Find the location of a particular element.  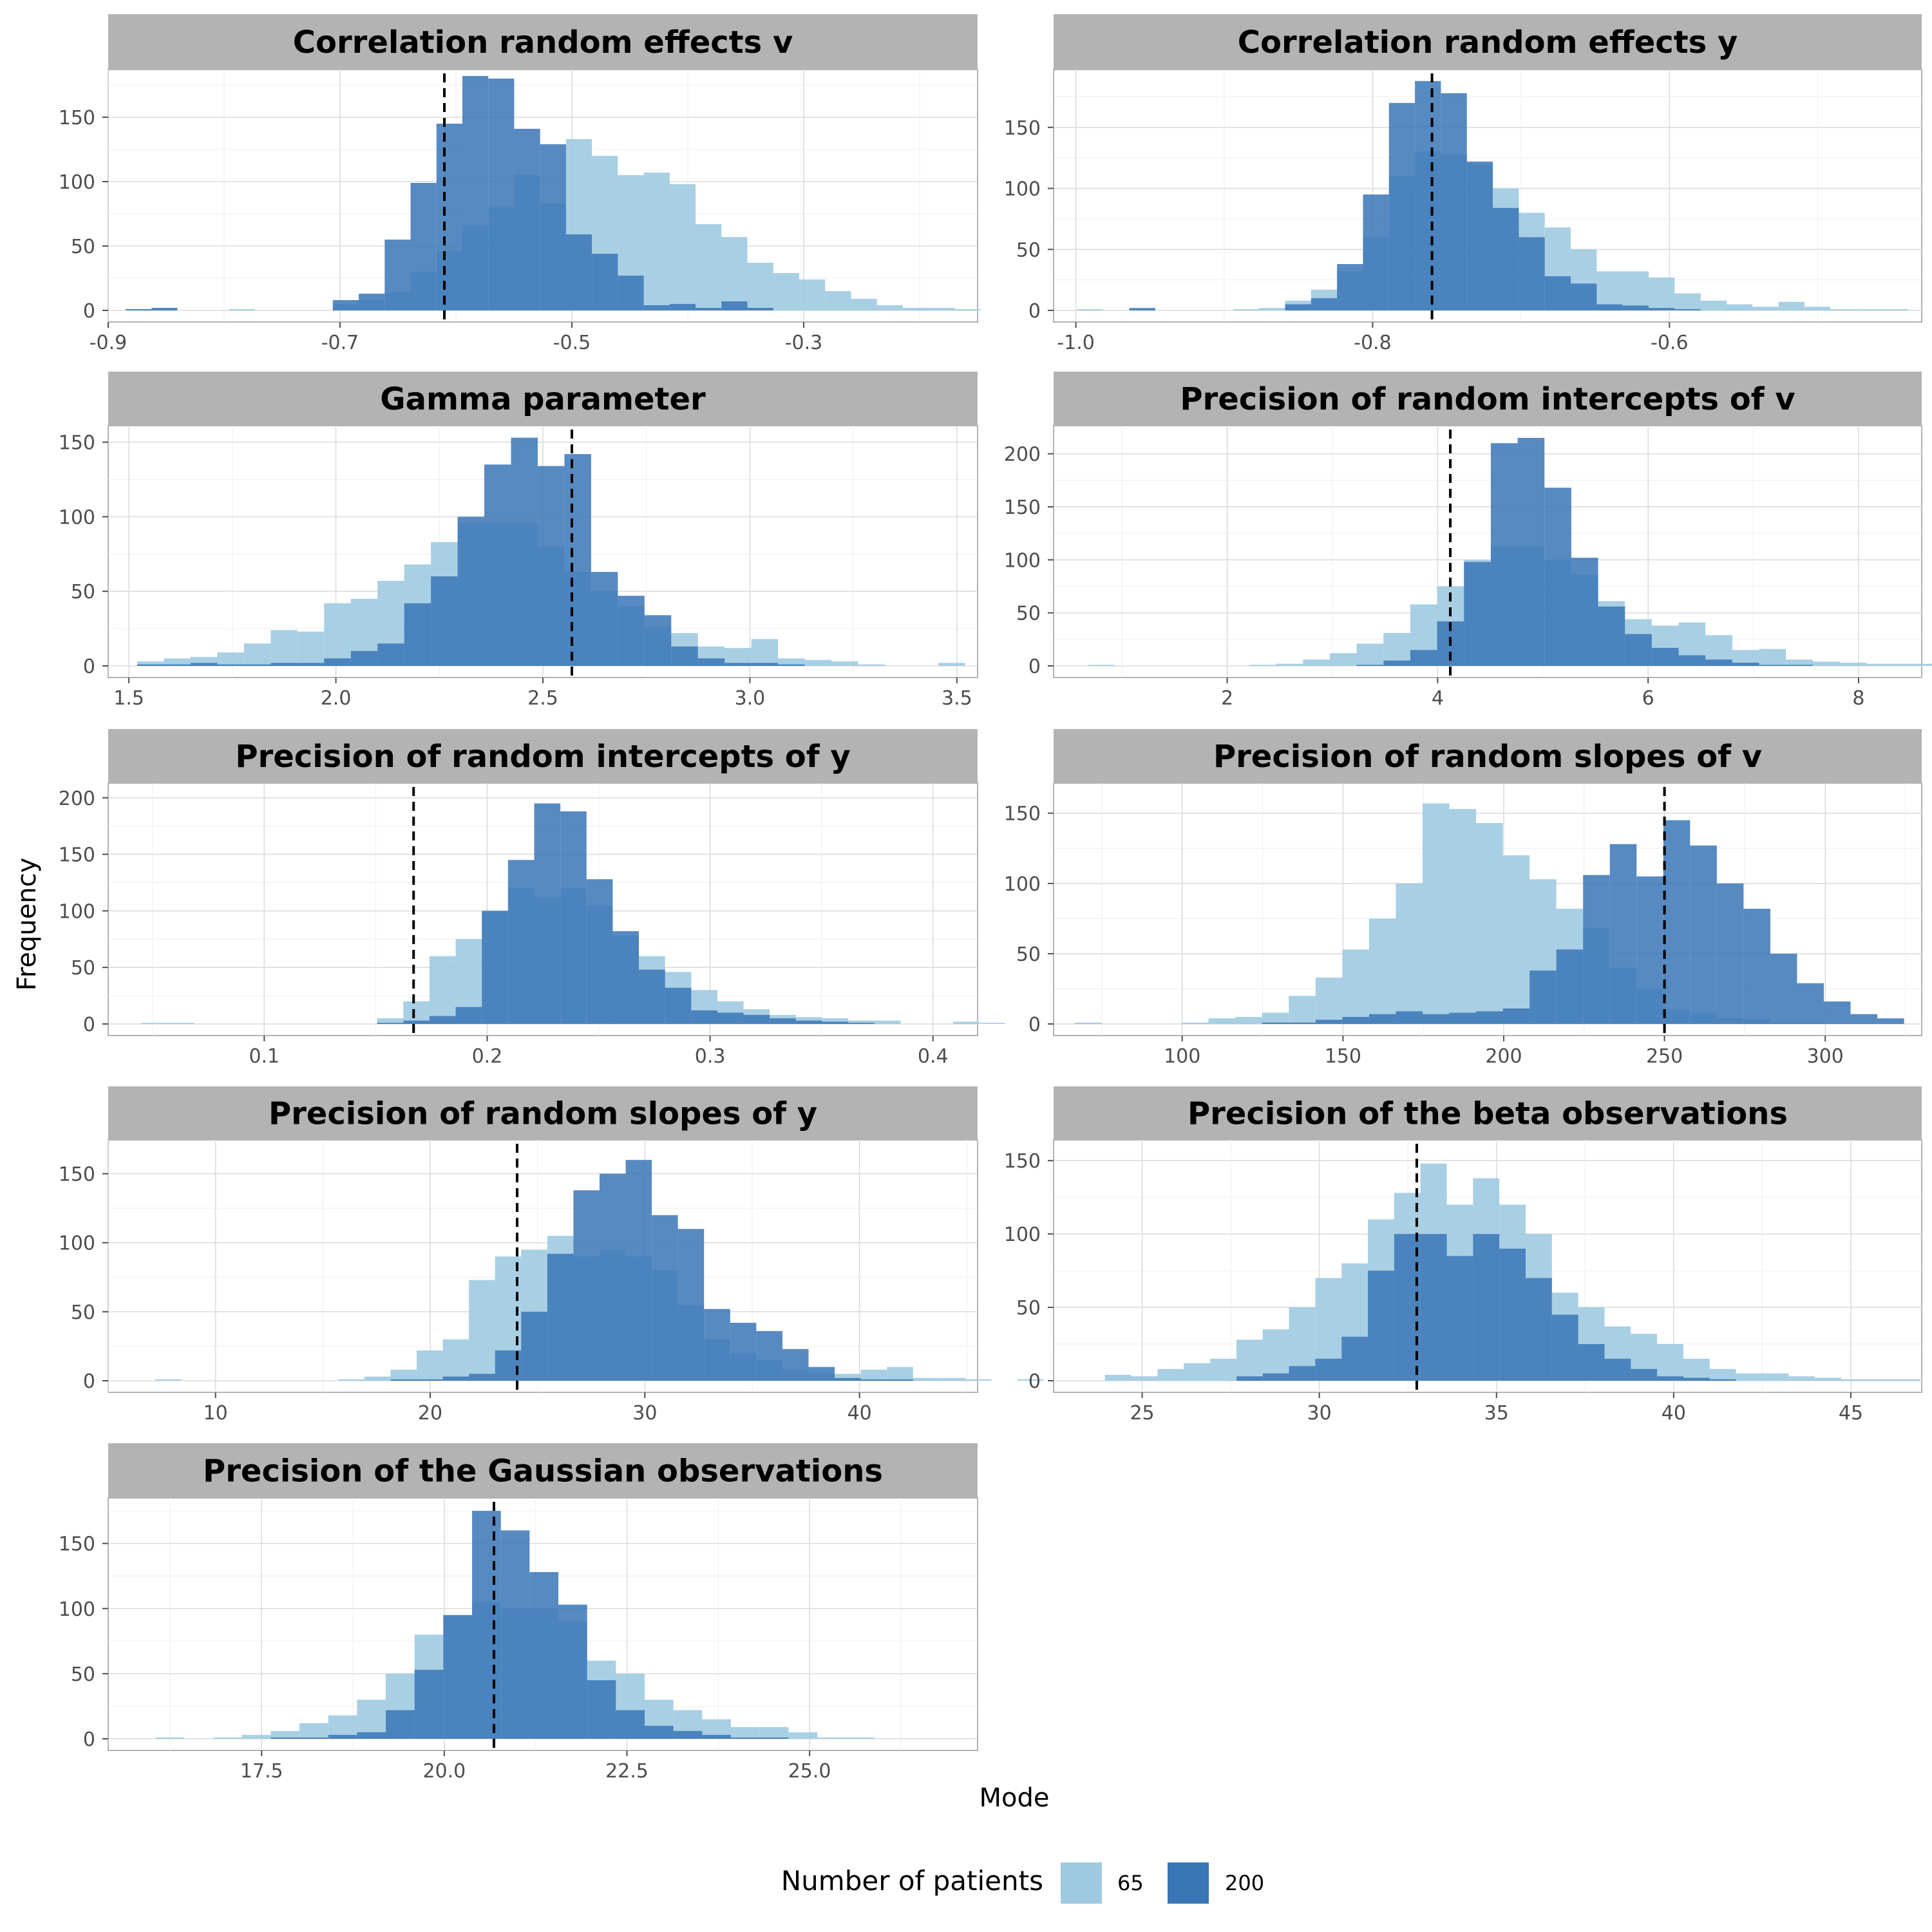

panel-gamma-parameter: Gamma parameter 1.5 2.0 2.5 3.0 3.5 0 50 100 150 is located at coordinates (518, 541).